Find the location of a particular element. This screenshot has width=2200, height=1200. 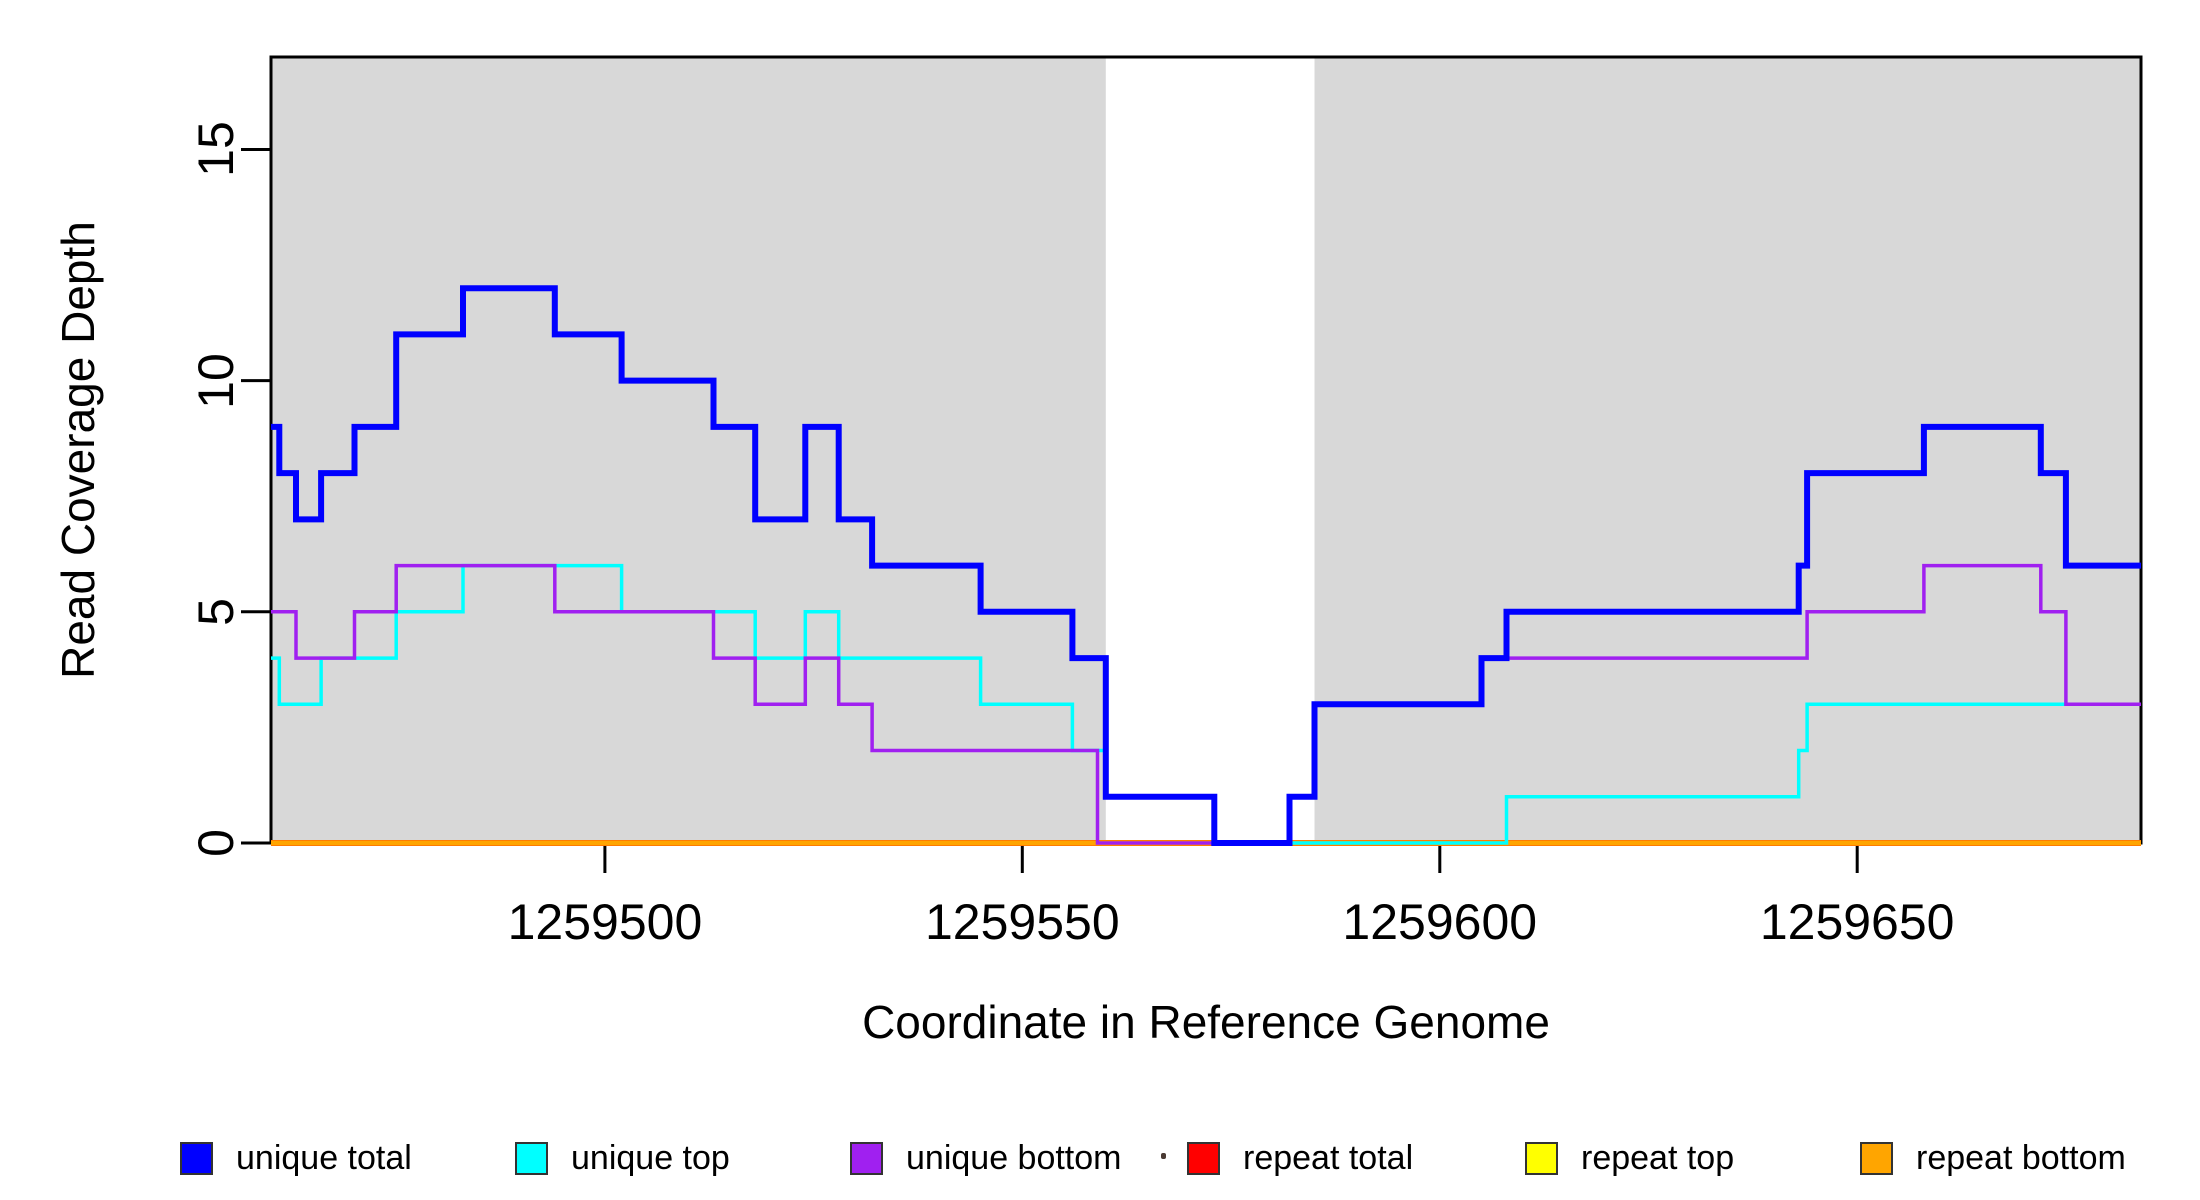

legend-label: repeat total is located at coordinates (1328, 1157).